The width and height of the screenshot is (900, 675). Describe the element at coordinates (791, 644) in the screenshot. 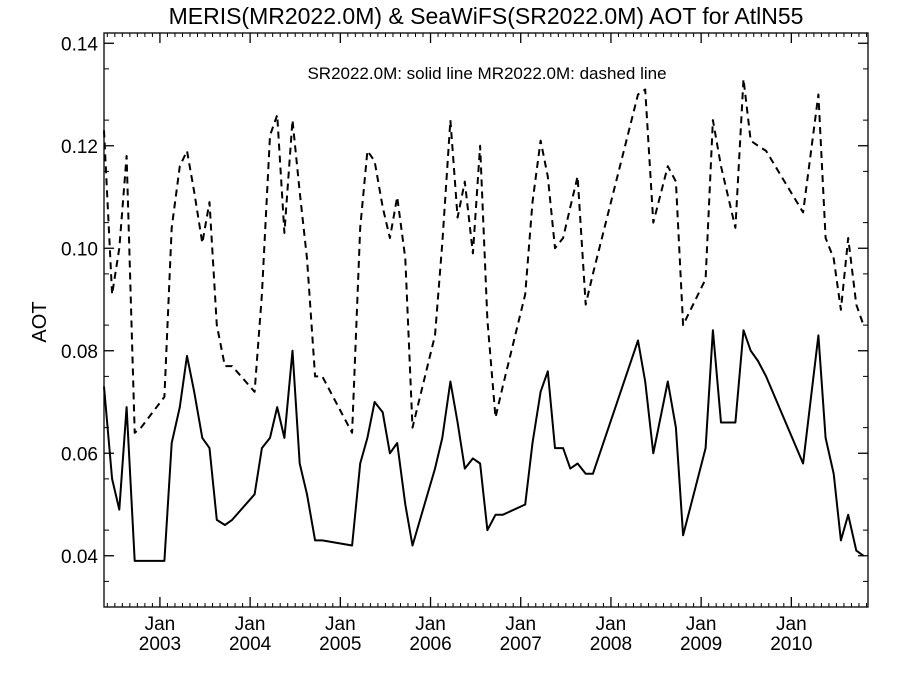

I see `x-tick-year-label: 2010` at that location.